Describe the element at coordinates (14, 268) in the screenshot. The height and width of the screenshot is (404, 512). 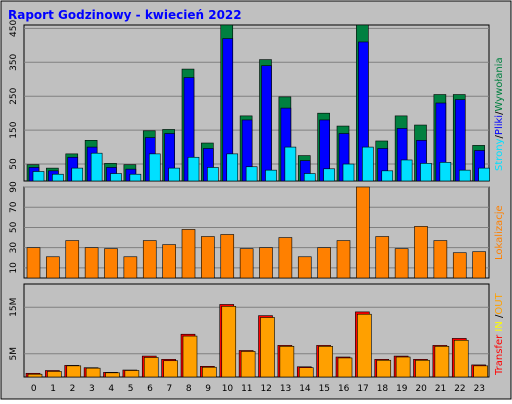
I see `y-tick-label: 10` at that location.